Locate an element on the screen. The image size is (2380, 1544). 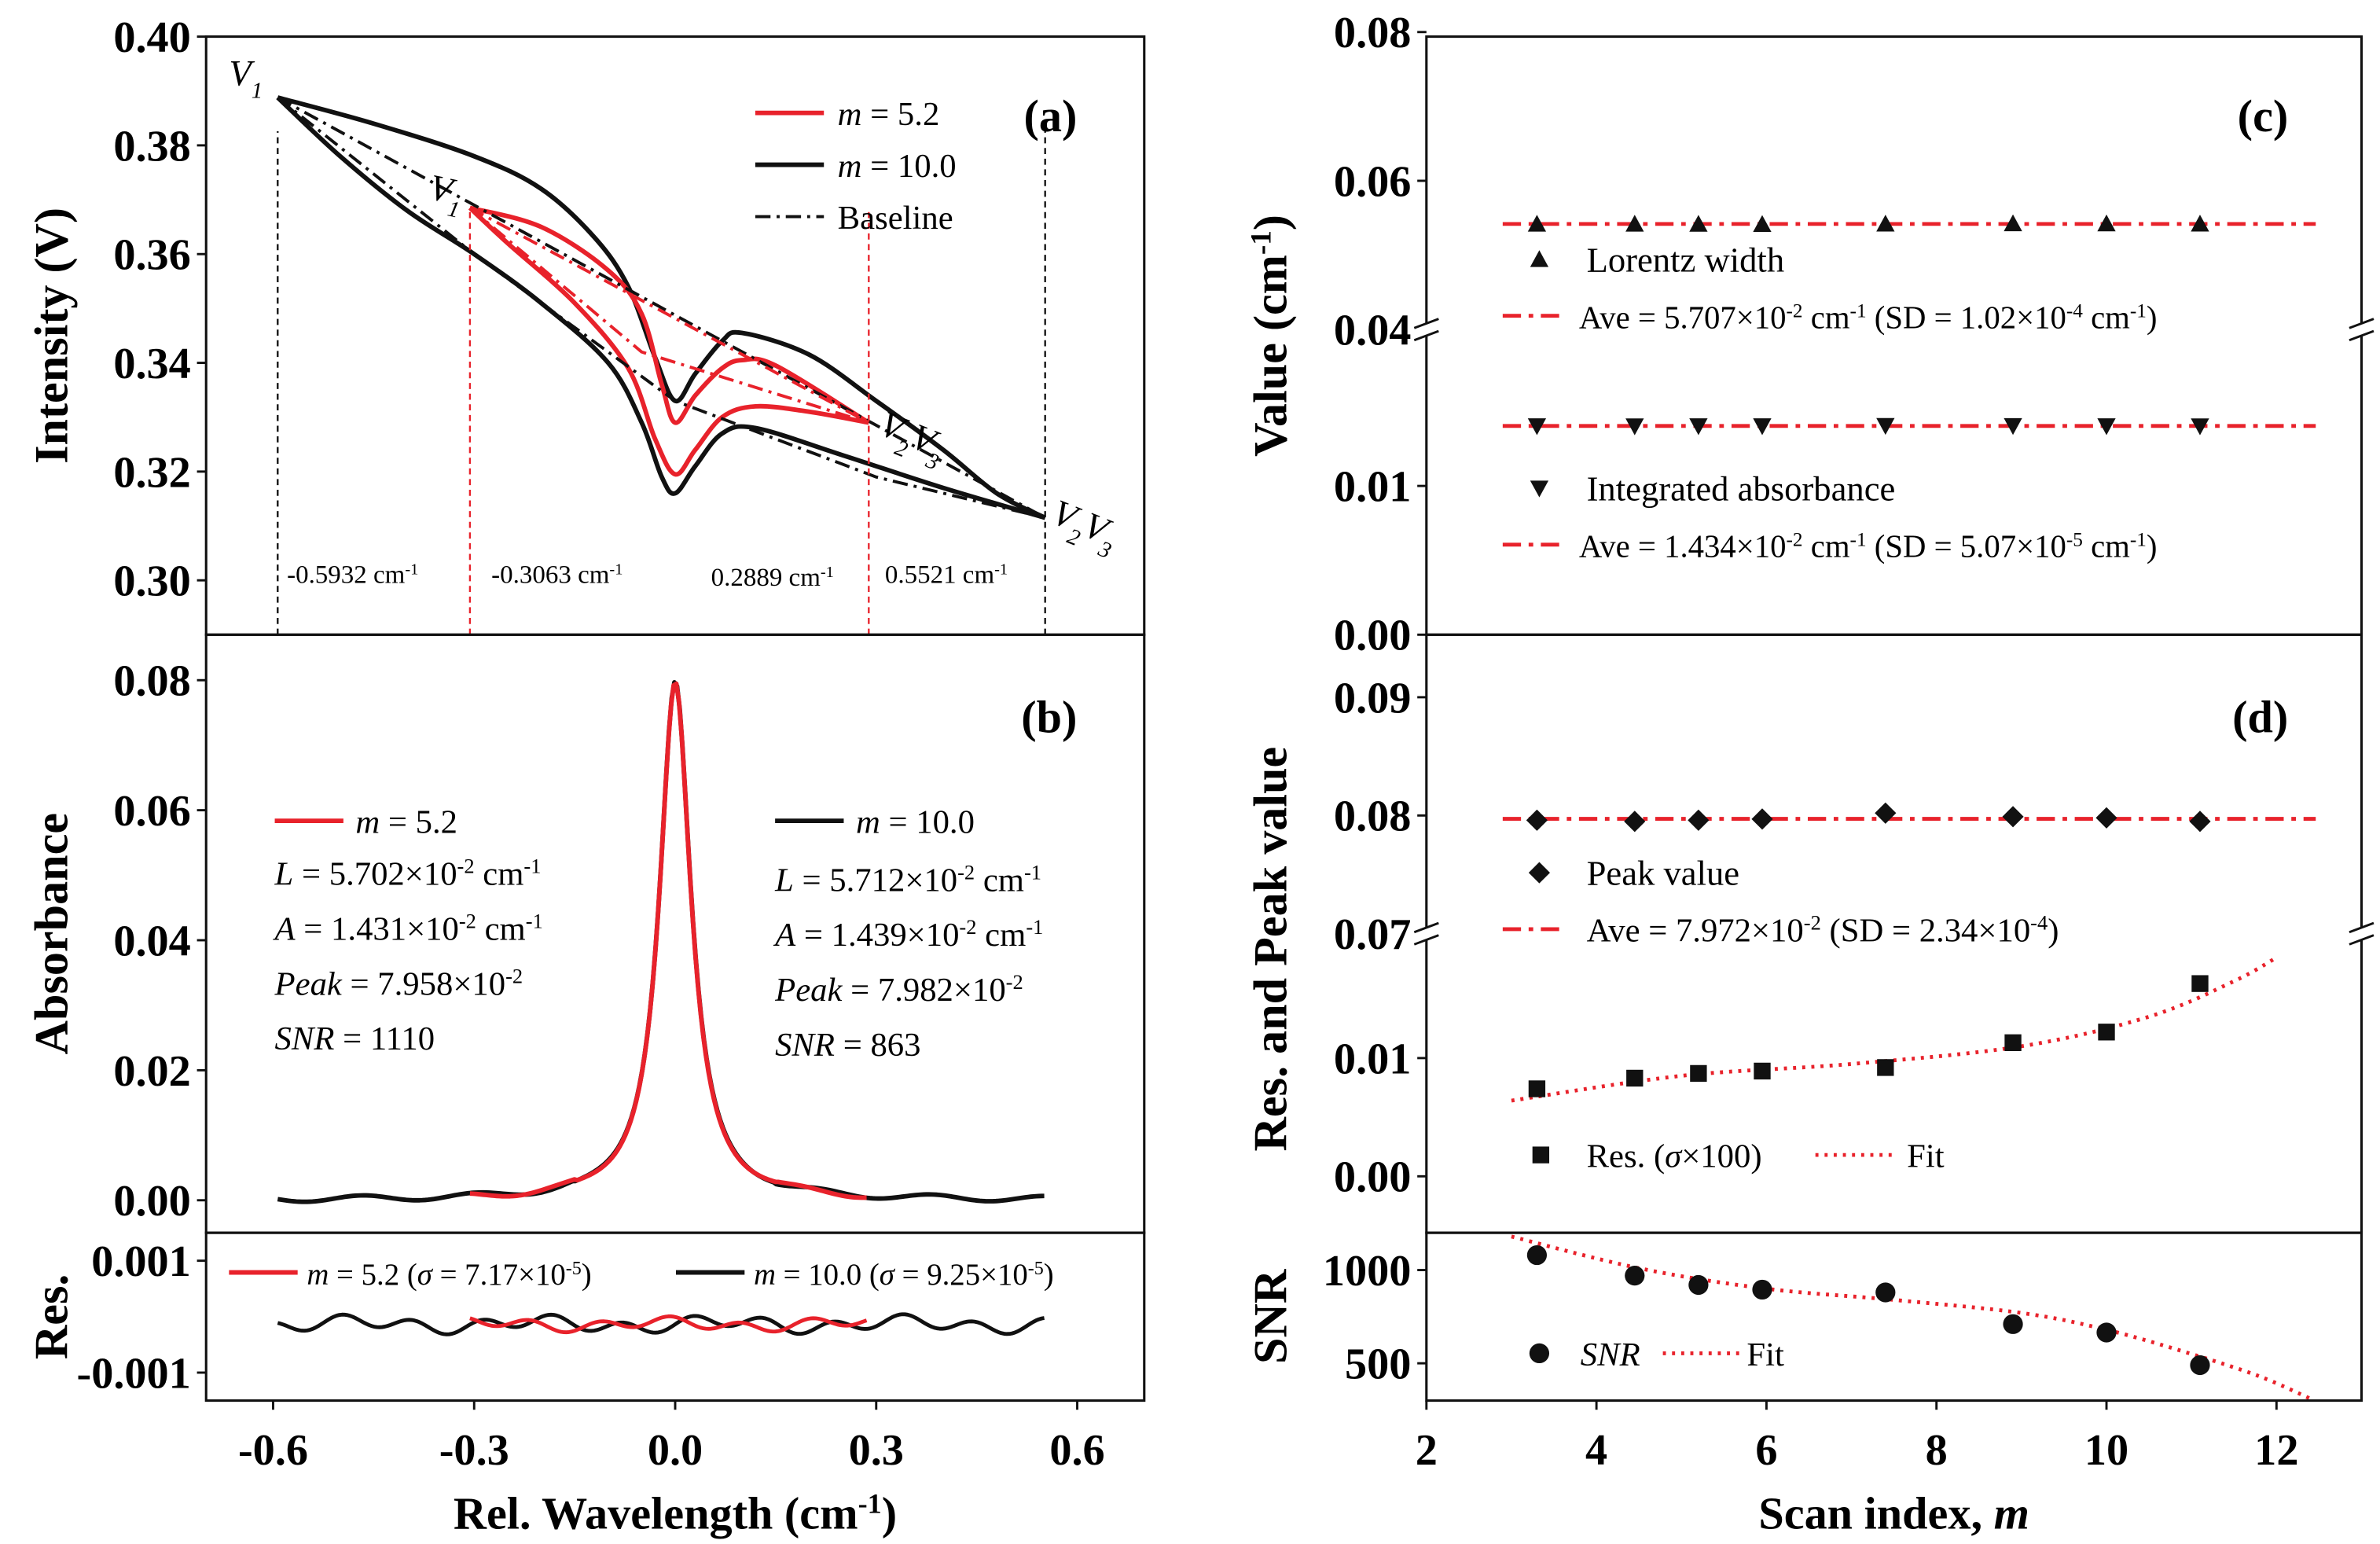
legend-label: m = 5.2 (σ = 7.17×10-5) is located at coordinates (449, 1275).